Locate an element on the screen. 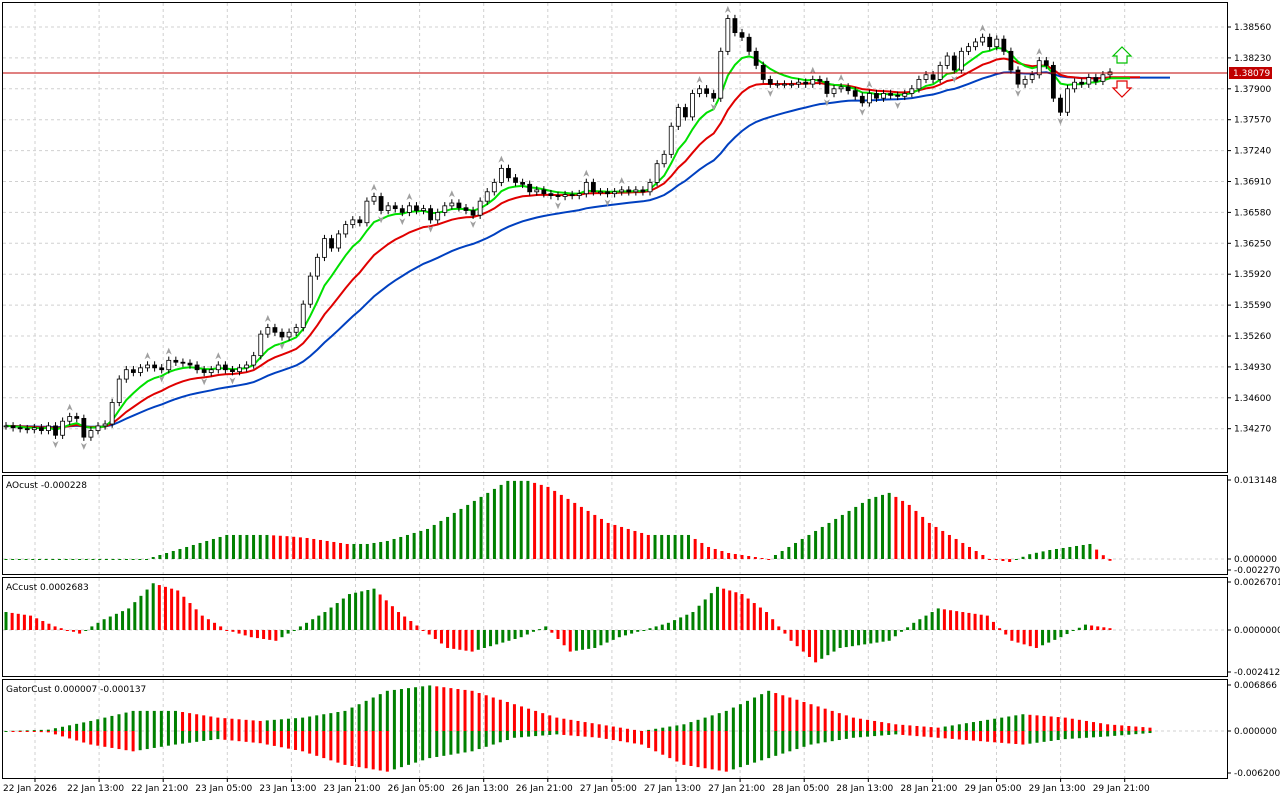  x-tick-label: 27 Jan 13:00 is located at coordinates (672, 789).